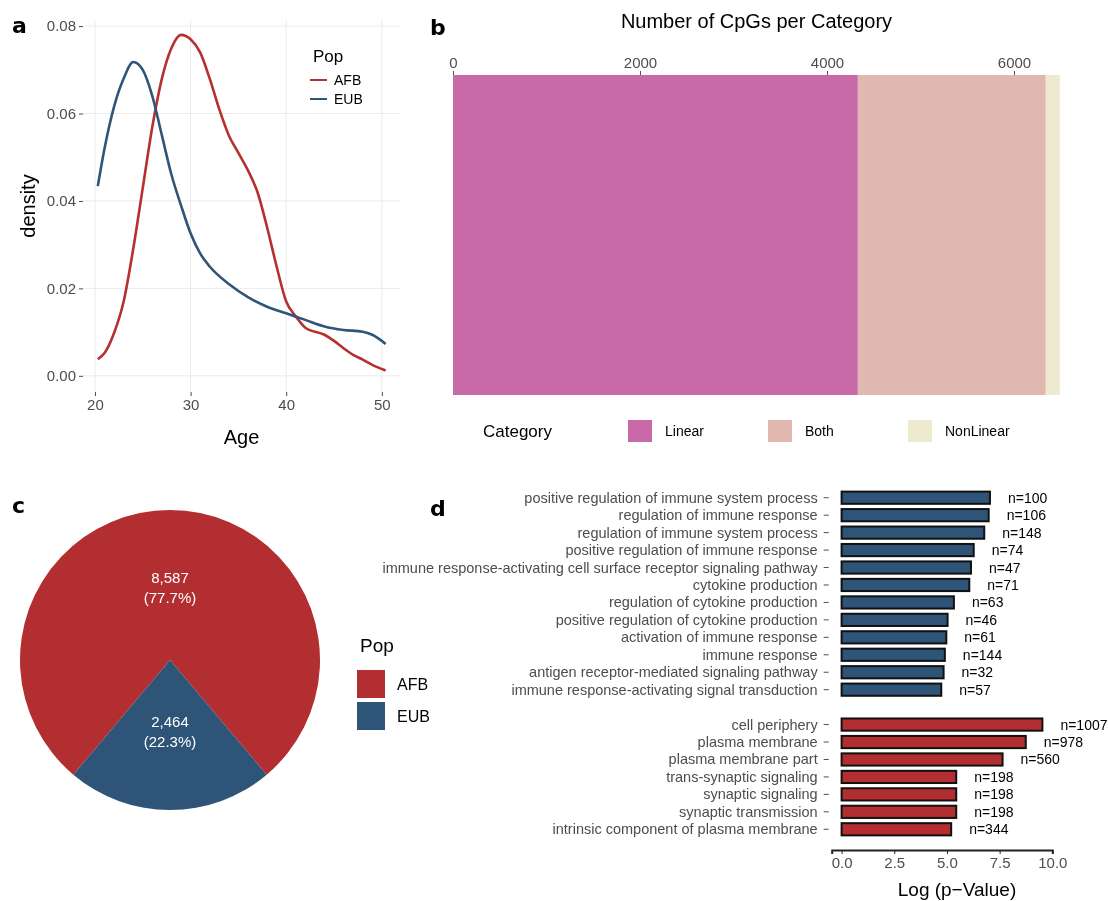 Image resolution: width=1108 pixels, height=901 pixels. I want to click on y-tick-label: activation of immune response, so click(719, 637).